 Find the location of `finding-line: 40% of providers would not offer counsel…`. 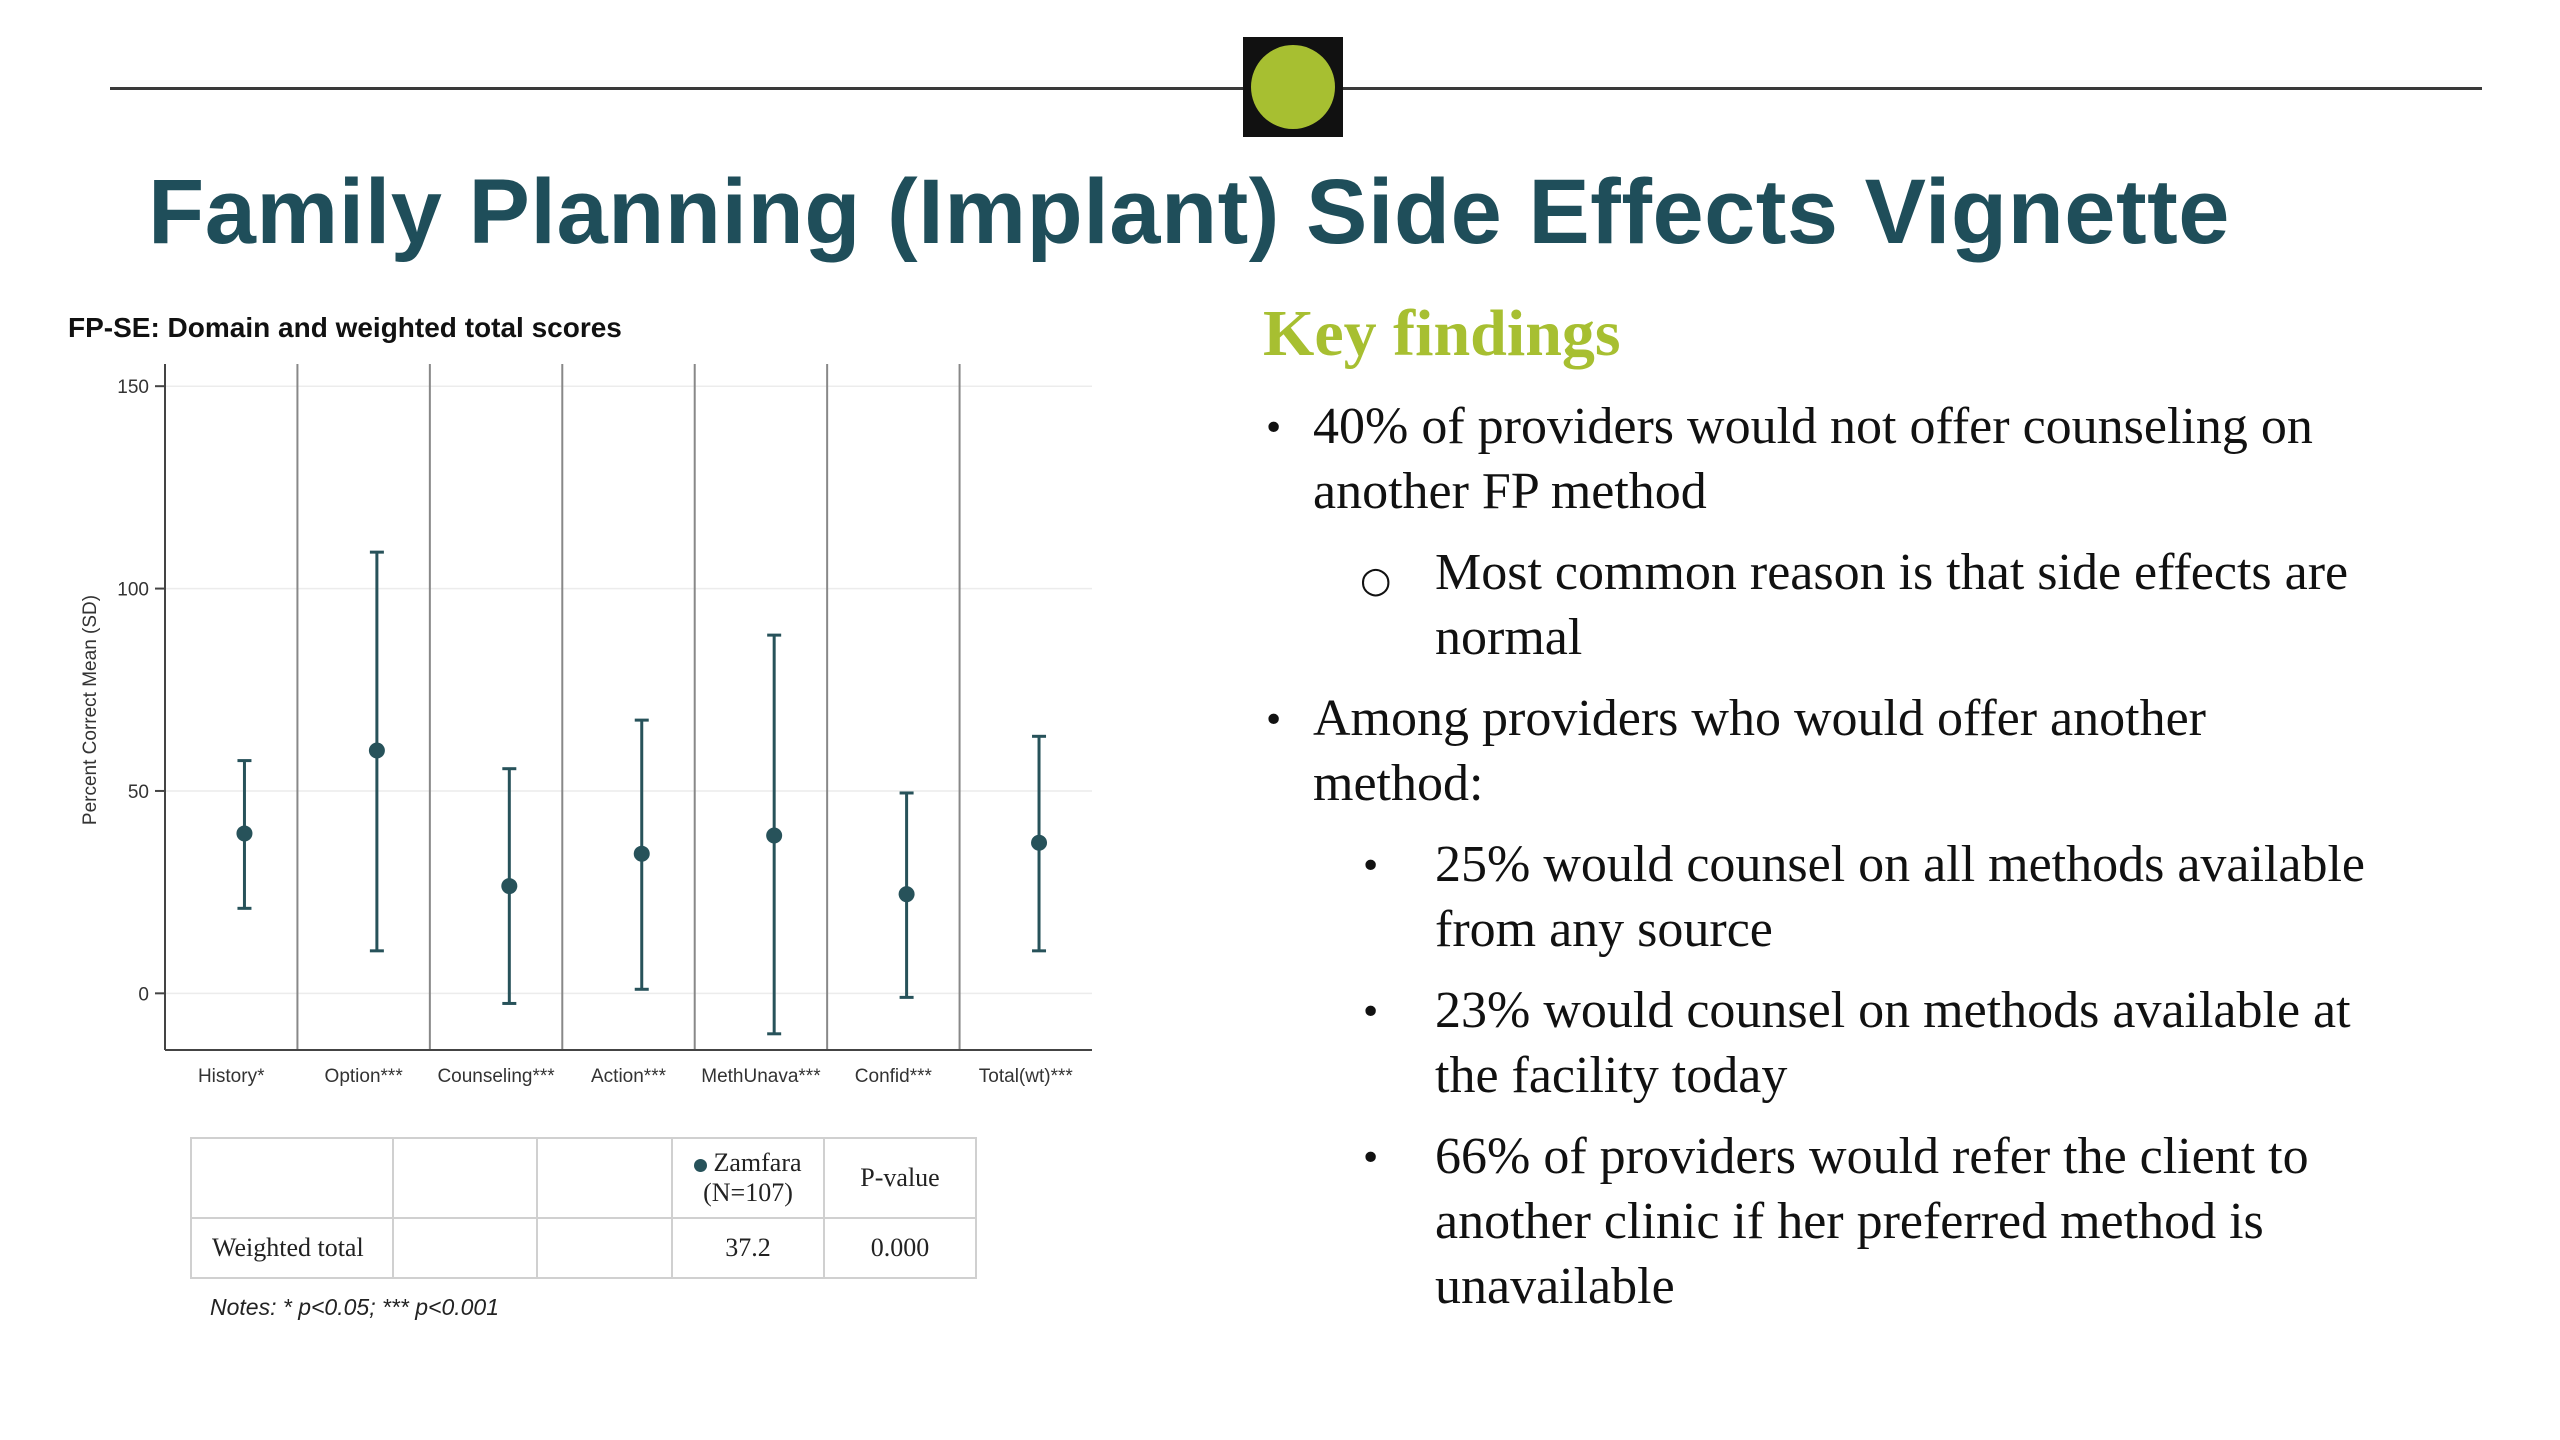

finding-line: 40% of providers would not offer counsel… is located at coordinates (1813, 426).